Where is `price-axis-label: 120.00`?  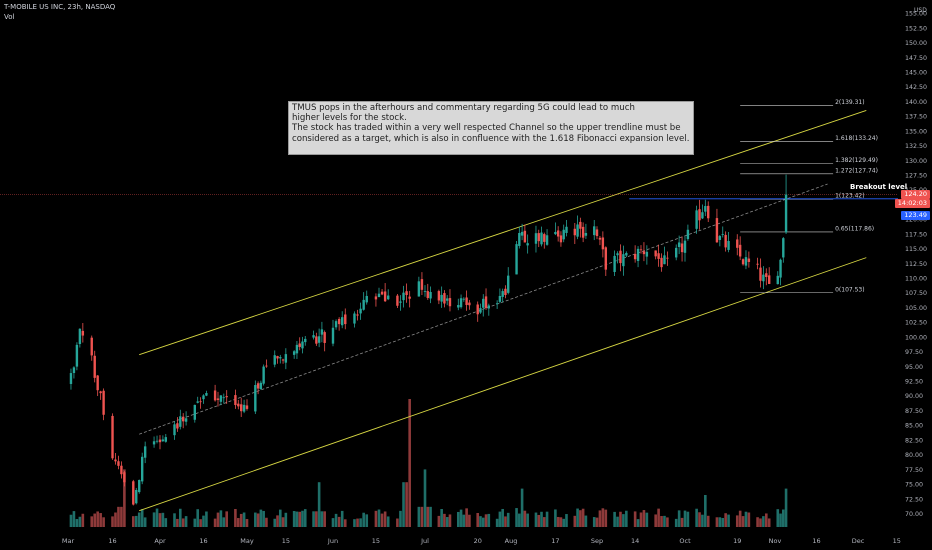 price-axis-label: 120.00 is located at coordinates (916, 220).